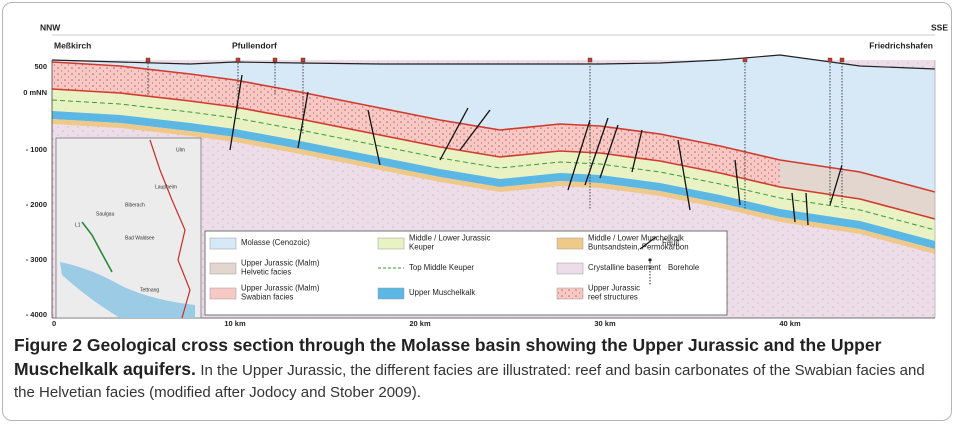 Image resolution: width=958 pixels, height=426 pixels. What do you see at coordinates (790, 323) in the screenshot?
I see `distance-label: 40 km` at bounding box center [790, 323].